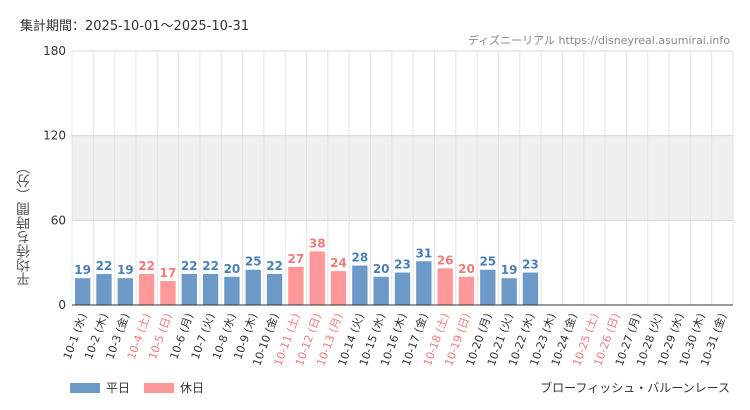 Image resolution: width=750 pixels, height=410 pixels. What do you see at coordinates (159, 387) in the screenshot?
I see `legend-swatch-holiday` at bounding box center [159, 387].